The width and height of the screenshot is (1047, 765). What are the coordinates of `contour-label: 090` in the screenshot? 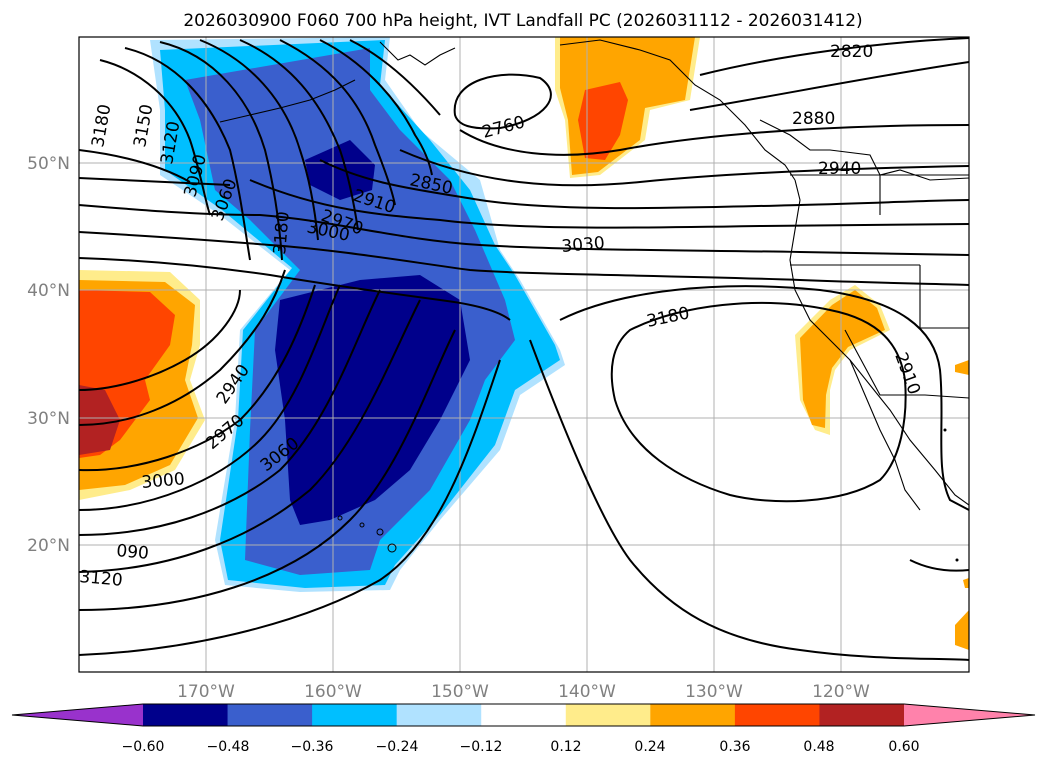 It's located at (133, 552).